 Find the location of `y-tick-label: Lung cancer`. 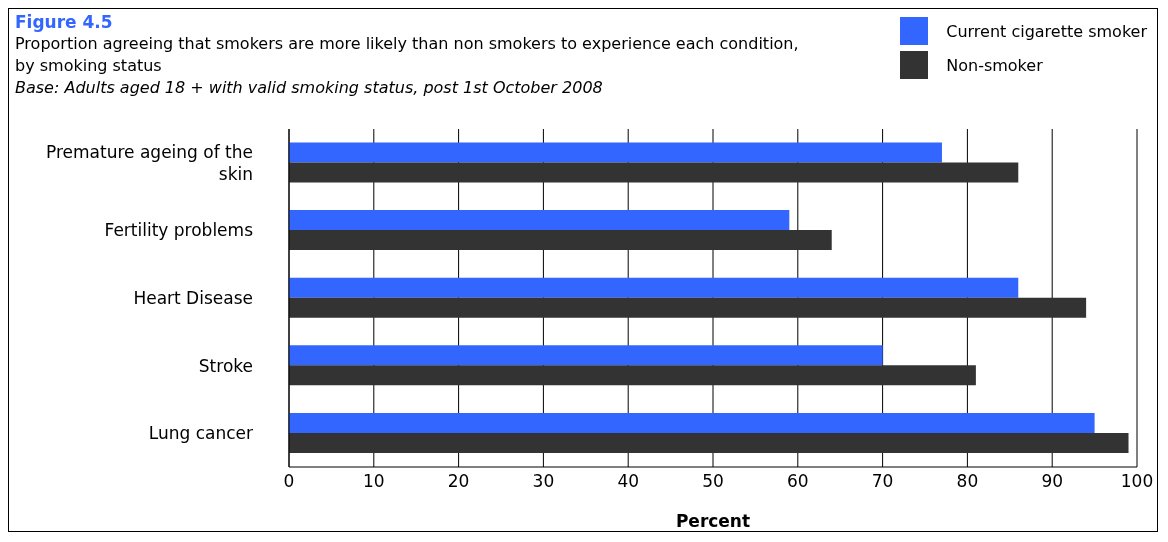

y-tick-label: Lung cancer is located at coordinates (201, 433).